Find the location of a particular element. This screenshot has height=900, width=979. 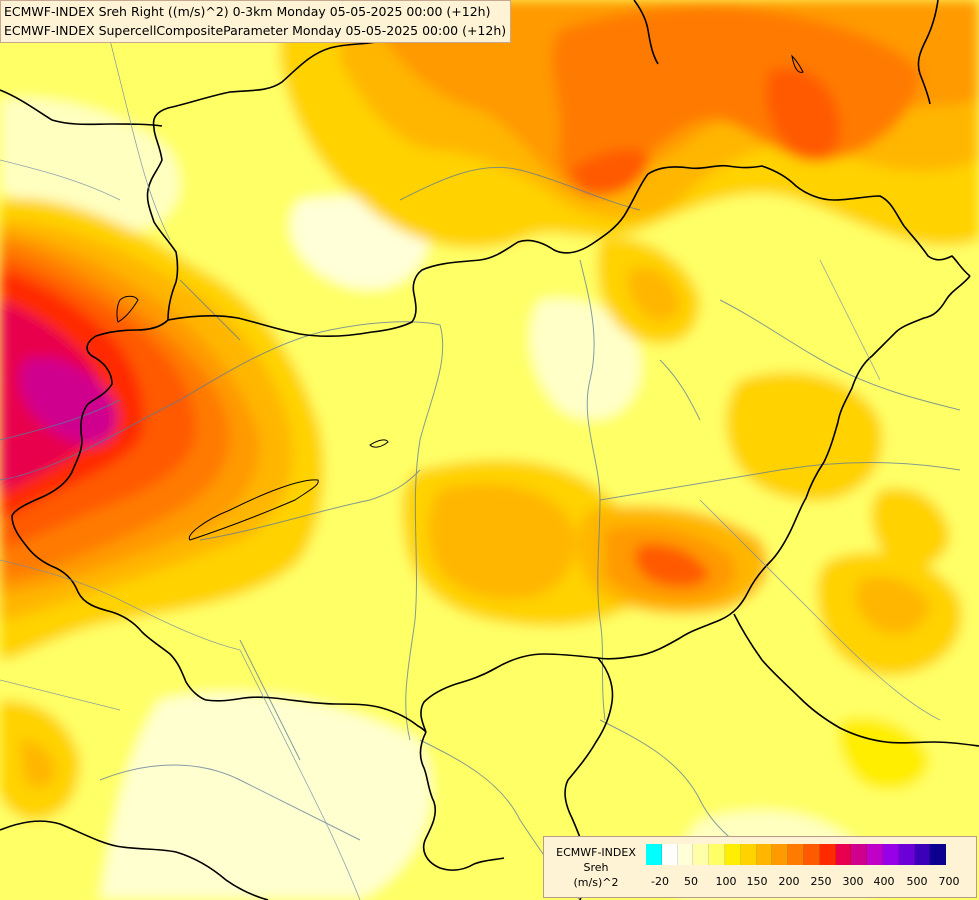

legend-tick: 500 is located at coordinates (917, 881).